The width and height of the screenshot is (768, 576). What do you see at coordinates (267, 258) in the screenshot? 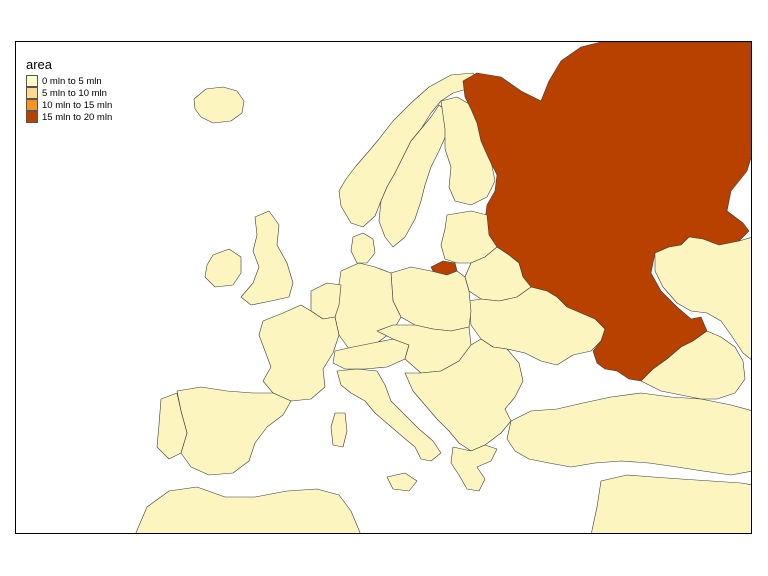
I see `region-uk` at bounding box center [267, 258].